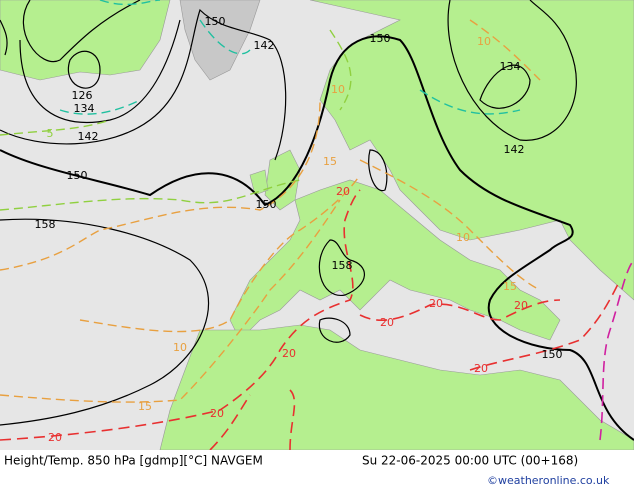  I want to click on credit: ©weatheronline.co.uk, so click(548, 480).